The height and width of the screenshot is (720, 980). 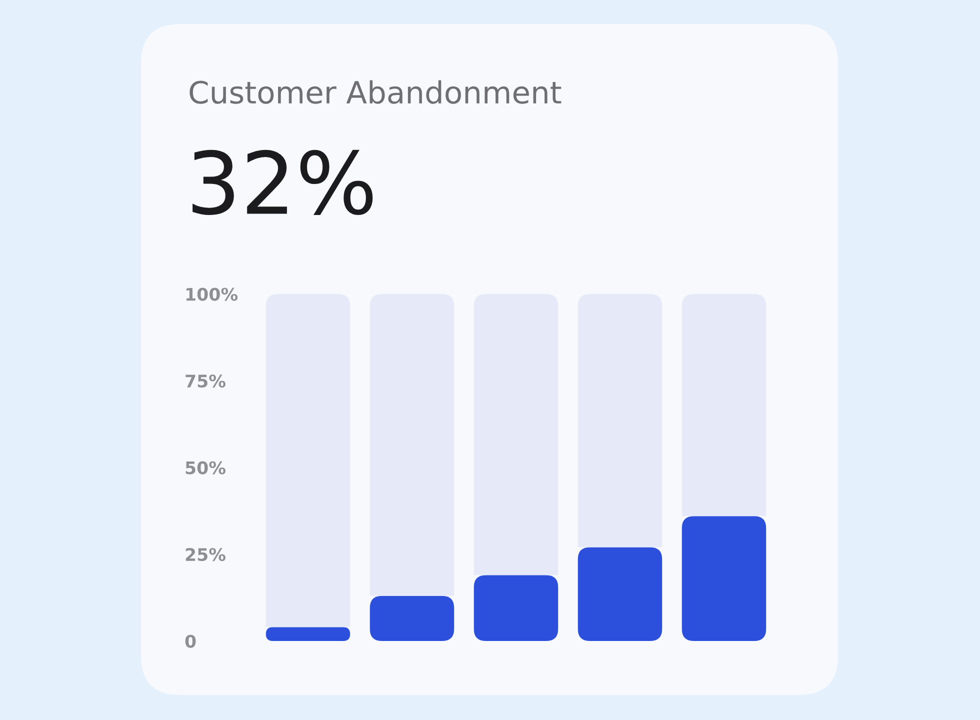 I want to click on y-tick-label: 50%, so click(x=206, y=467).